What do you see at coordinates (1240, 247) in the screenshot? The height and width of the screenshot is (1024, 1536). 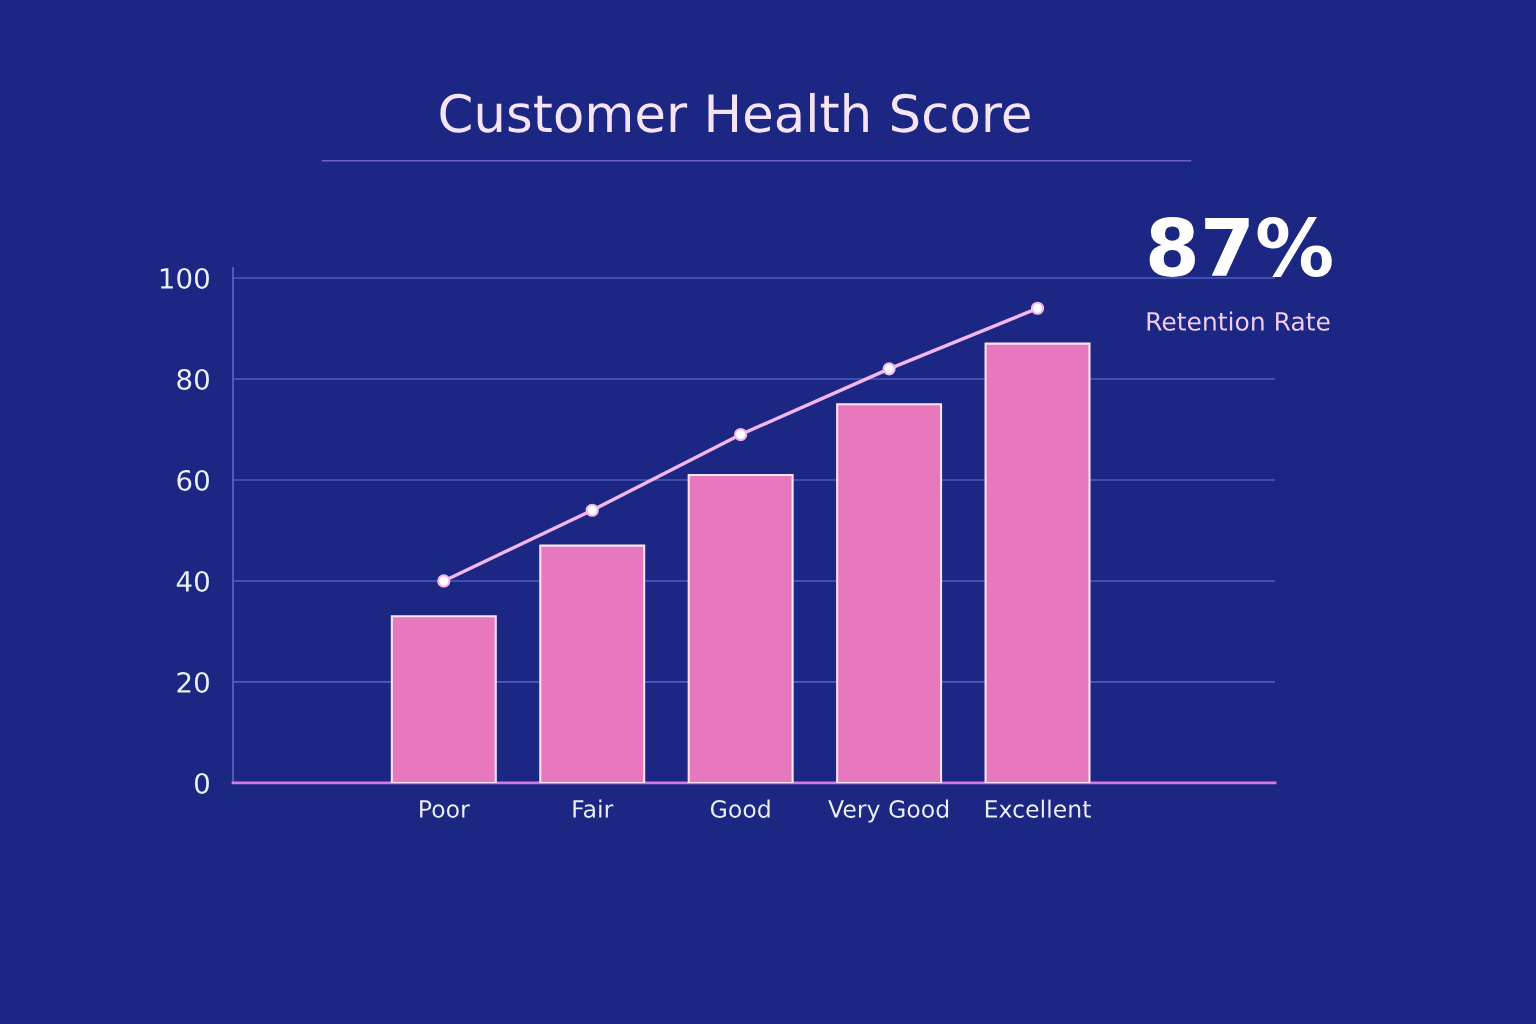 I see `text: 87%` at bounding box center [1240, 247].